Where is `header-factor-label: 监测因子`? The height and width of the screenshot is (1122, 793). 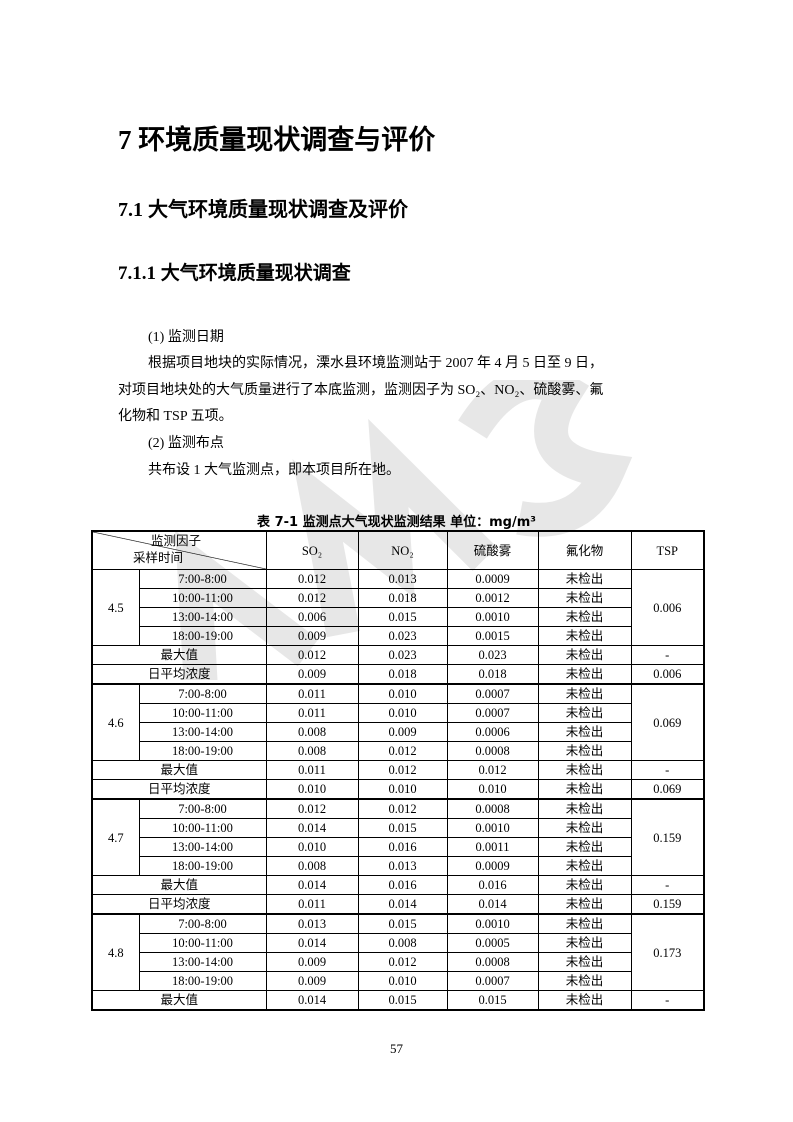
header-factor-label: 监测因子 is located at coordinates (176, 541).